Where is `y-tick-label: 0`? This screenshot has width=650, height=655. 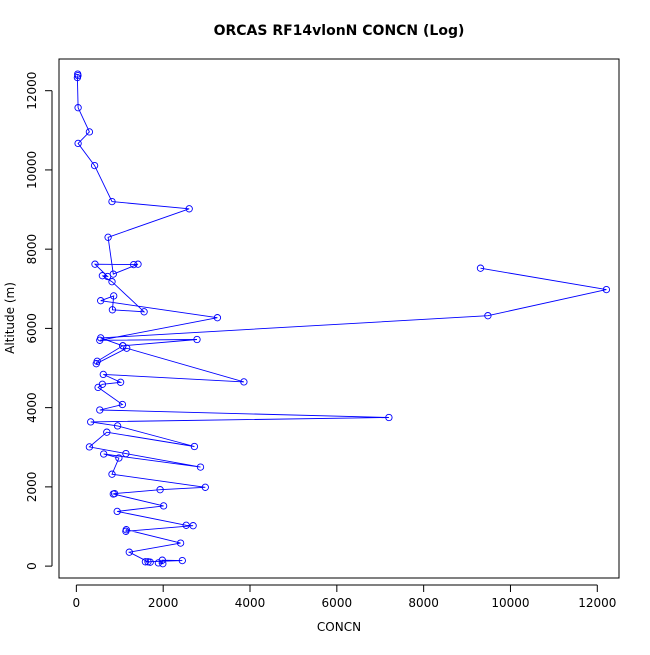 y-tick-label: 0 is located at coordinates (32, 566).